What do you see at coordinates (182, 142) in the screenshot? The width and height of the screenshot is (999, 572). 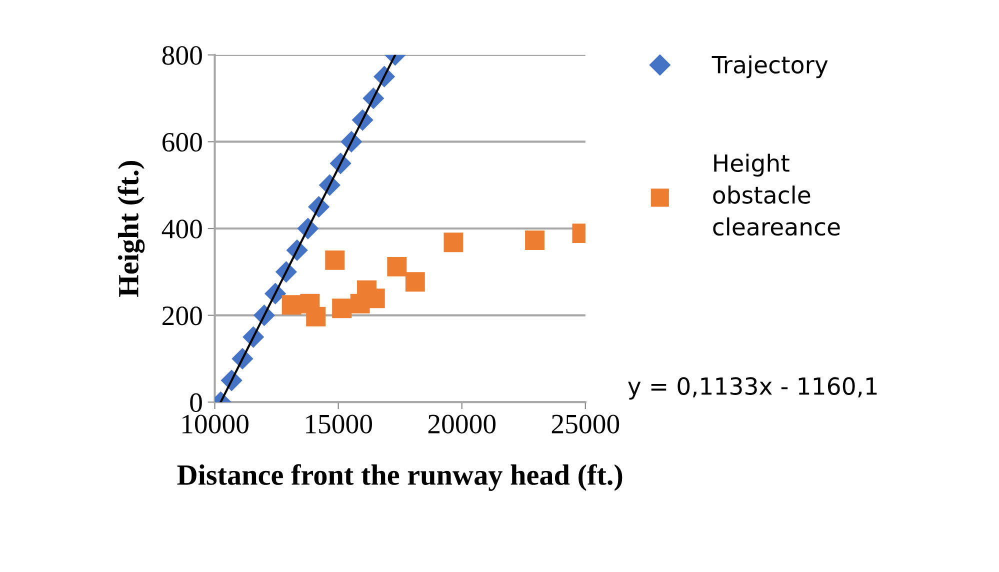 I see `y-tick-label: 600` at bounding box center [182, 142].